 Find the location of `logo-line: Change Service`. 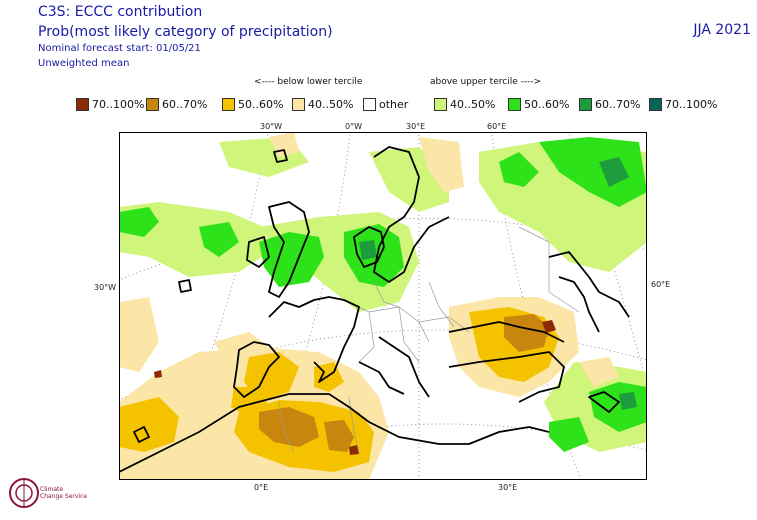

logo-line: Change Service is located at coordinates (64, 496).